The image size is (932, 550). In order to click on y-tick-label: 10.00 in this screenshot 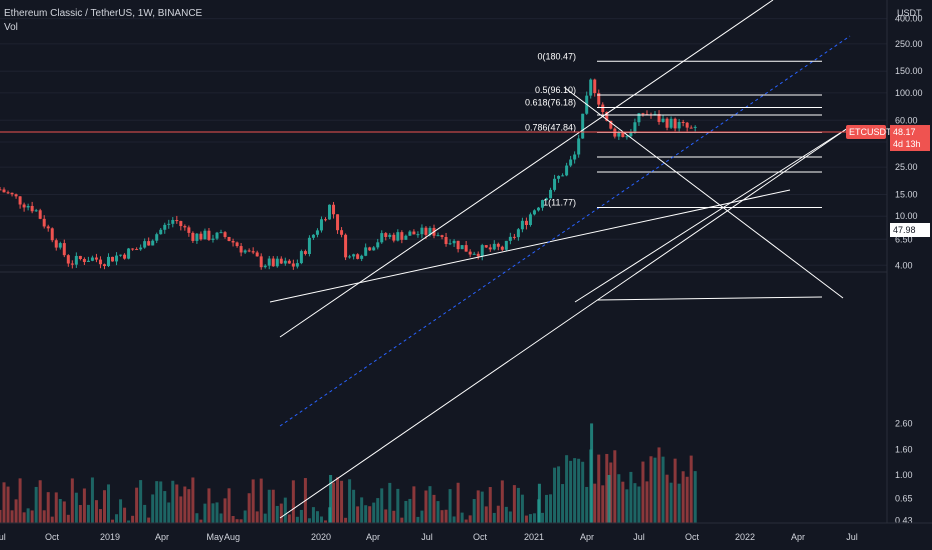, I will do `click(906, 216)`.